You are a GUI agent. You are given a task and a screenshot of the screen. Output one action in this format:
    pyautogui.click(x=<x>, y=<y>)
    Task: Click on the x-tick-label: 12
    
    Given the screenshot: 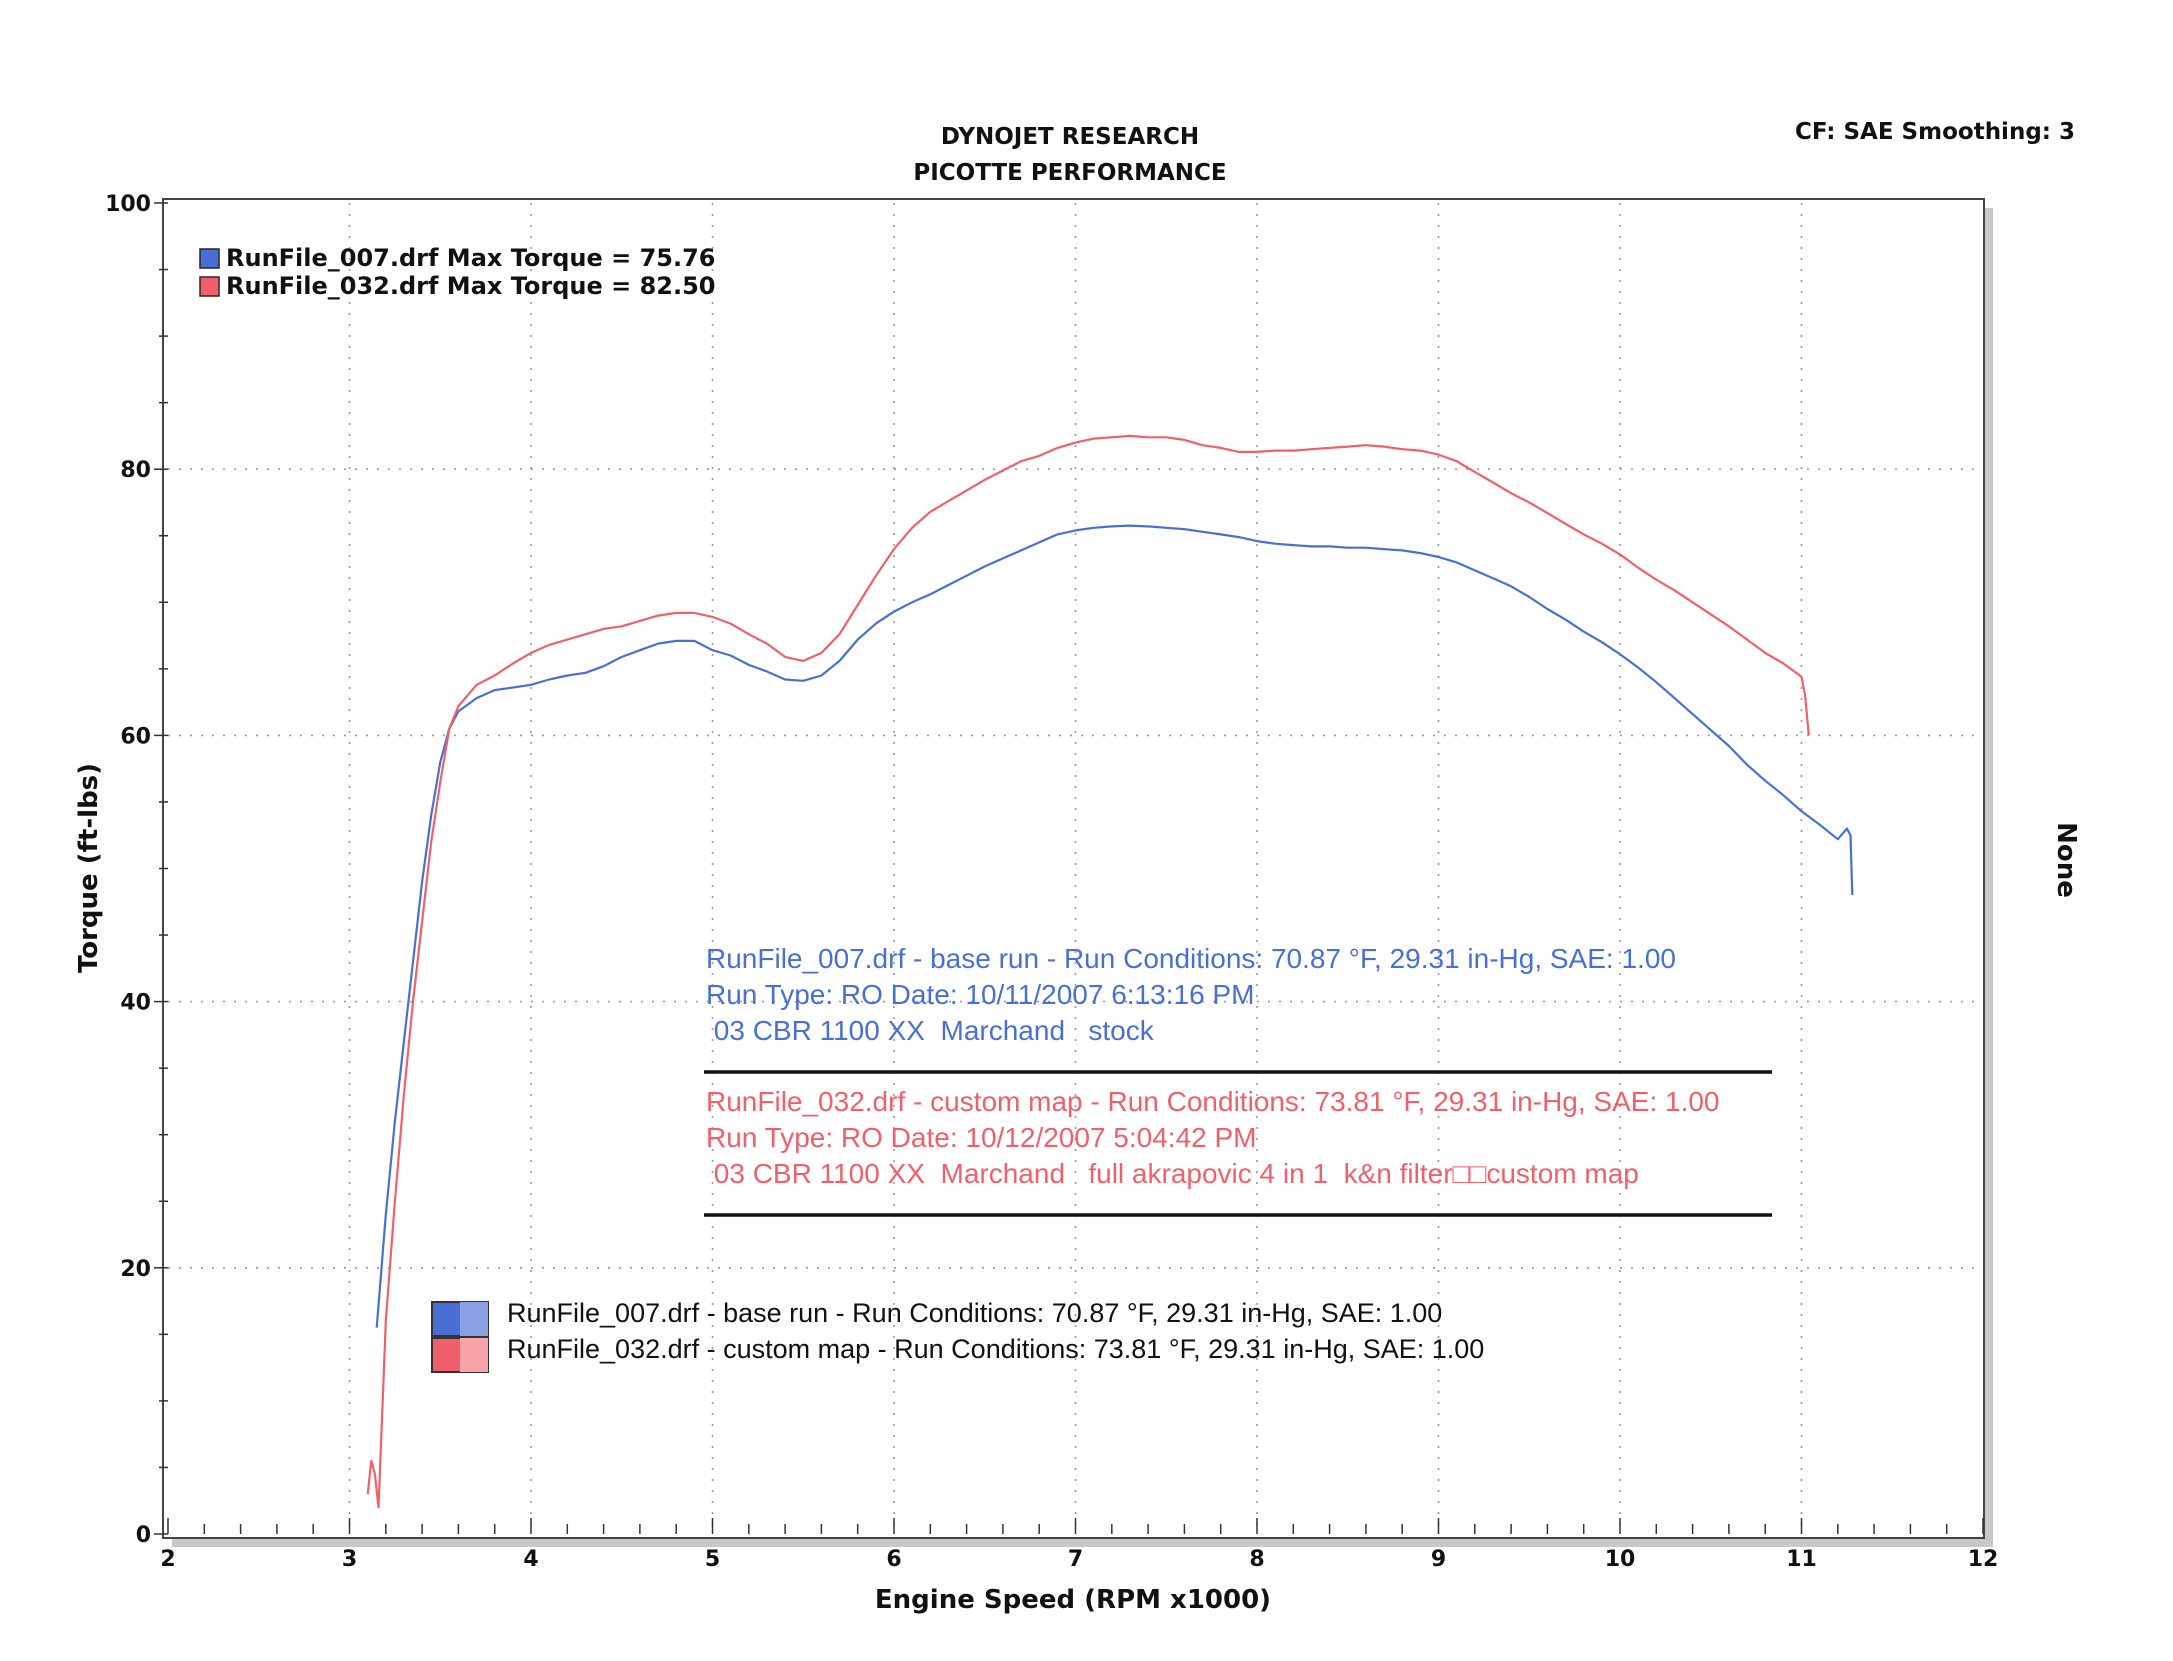 What is the action you would take?
    pyautogui.click(x=1983, y=1559)
    